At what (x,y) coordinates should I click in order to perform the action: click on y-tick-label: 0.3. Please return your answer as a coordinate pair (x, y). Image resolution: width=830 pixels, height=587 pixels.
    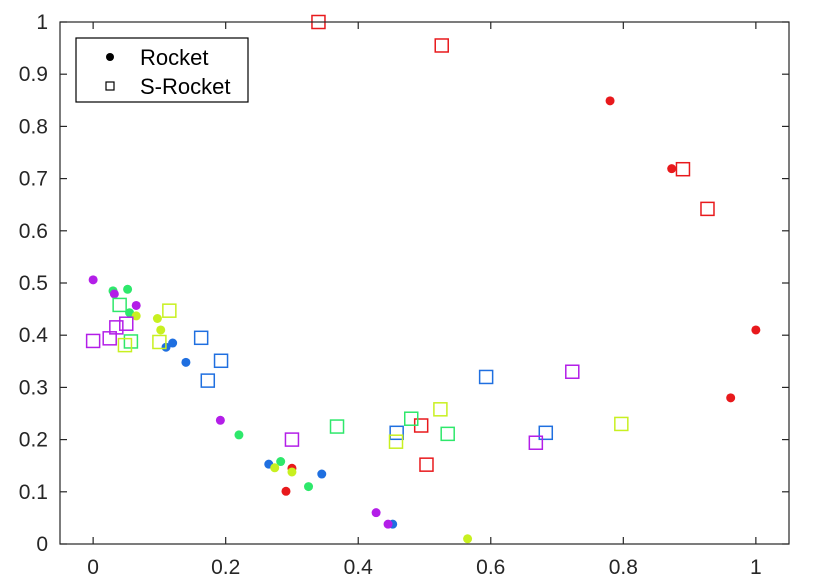
    Looking at the image, I should click on (33, 387).